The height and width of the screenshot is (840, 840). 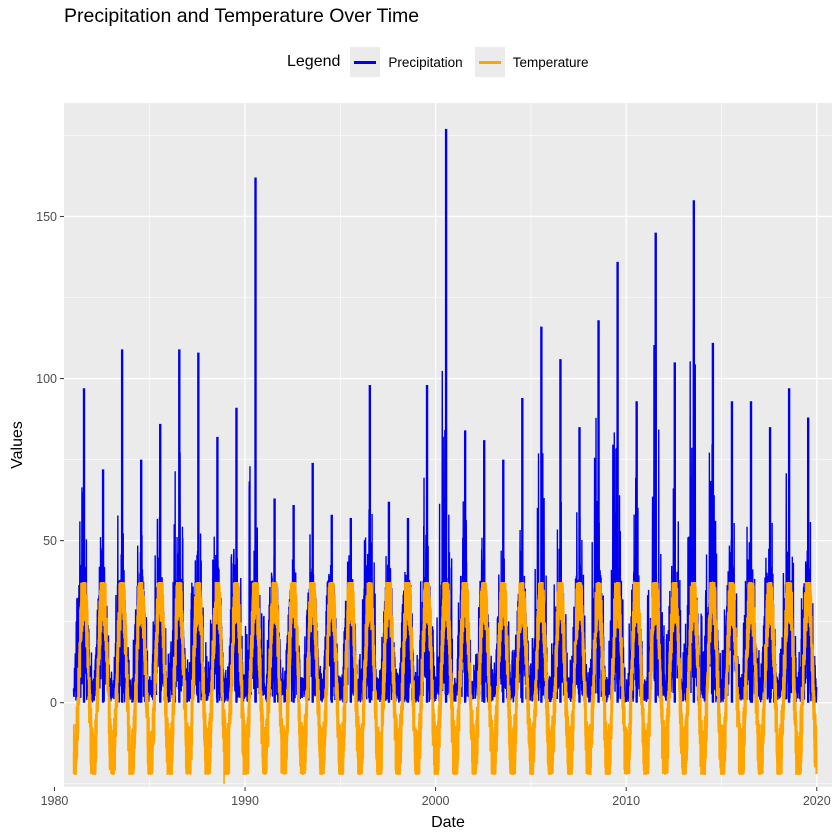 What do you see at coordinates (365, 62) in the screenshot?
I see `legend-key-precipitation` at bounding box center [365, 62].